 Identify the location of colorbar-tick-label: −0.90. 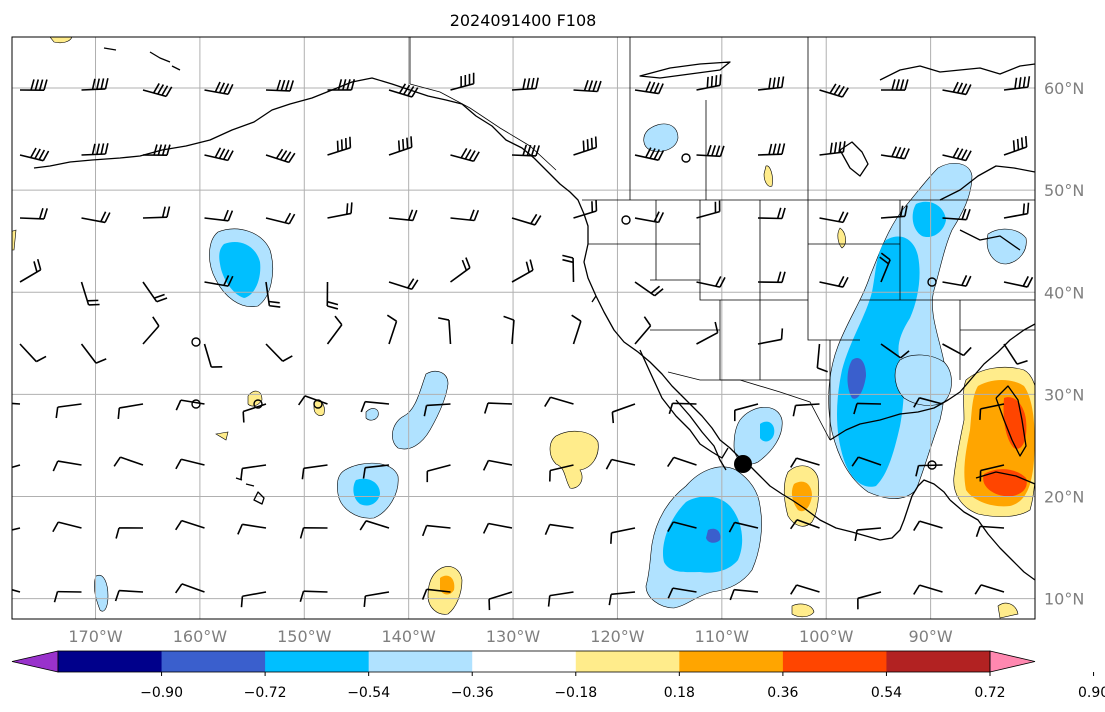
(161, 693).